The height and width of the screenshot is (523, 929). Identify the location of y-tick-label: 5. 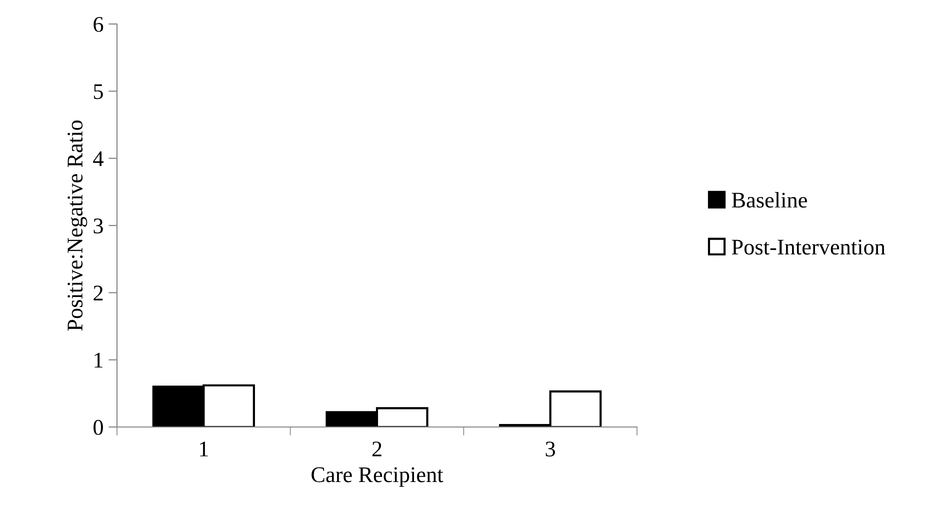
(98, 92).